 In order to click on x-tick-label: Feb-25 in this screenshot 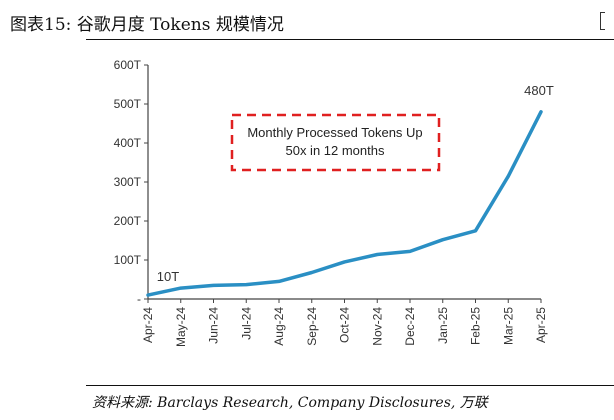, I will do `click(476, 326)`.